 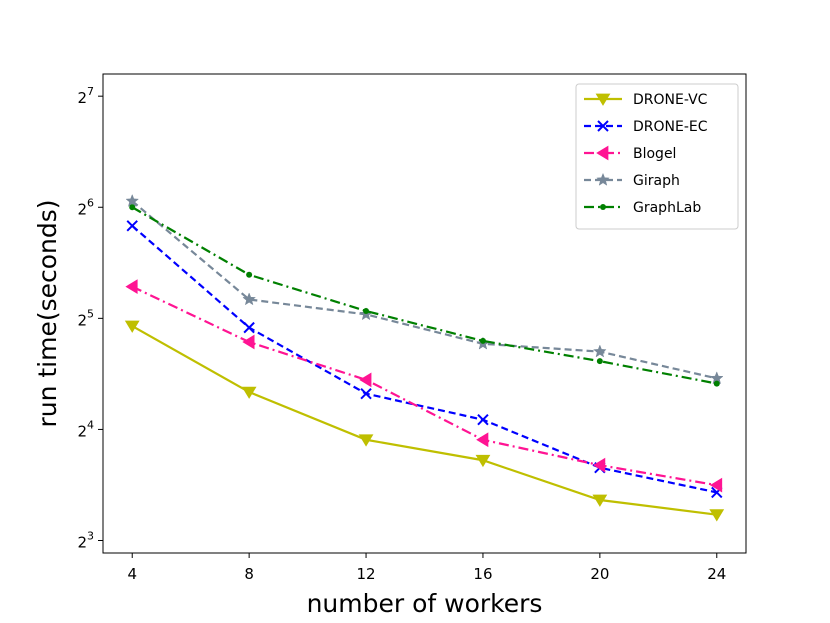 I want to click on y-tick-label: 24, so click(x=85, y=429).